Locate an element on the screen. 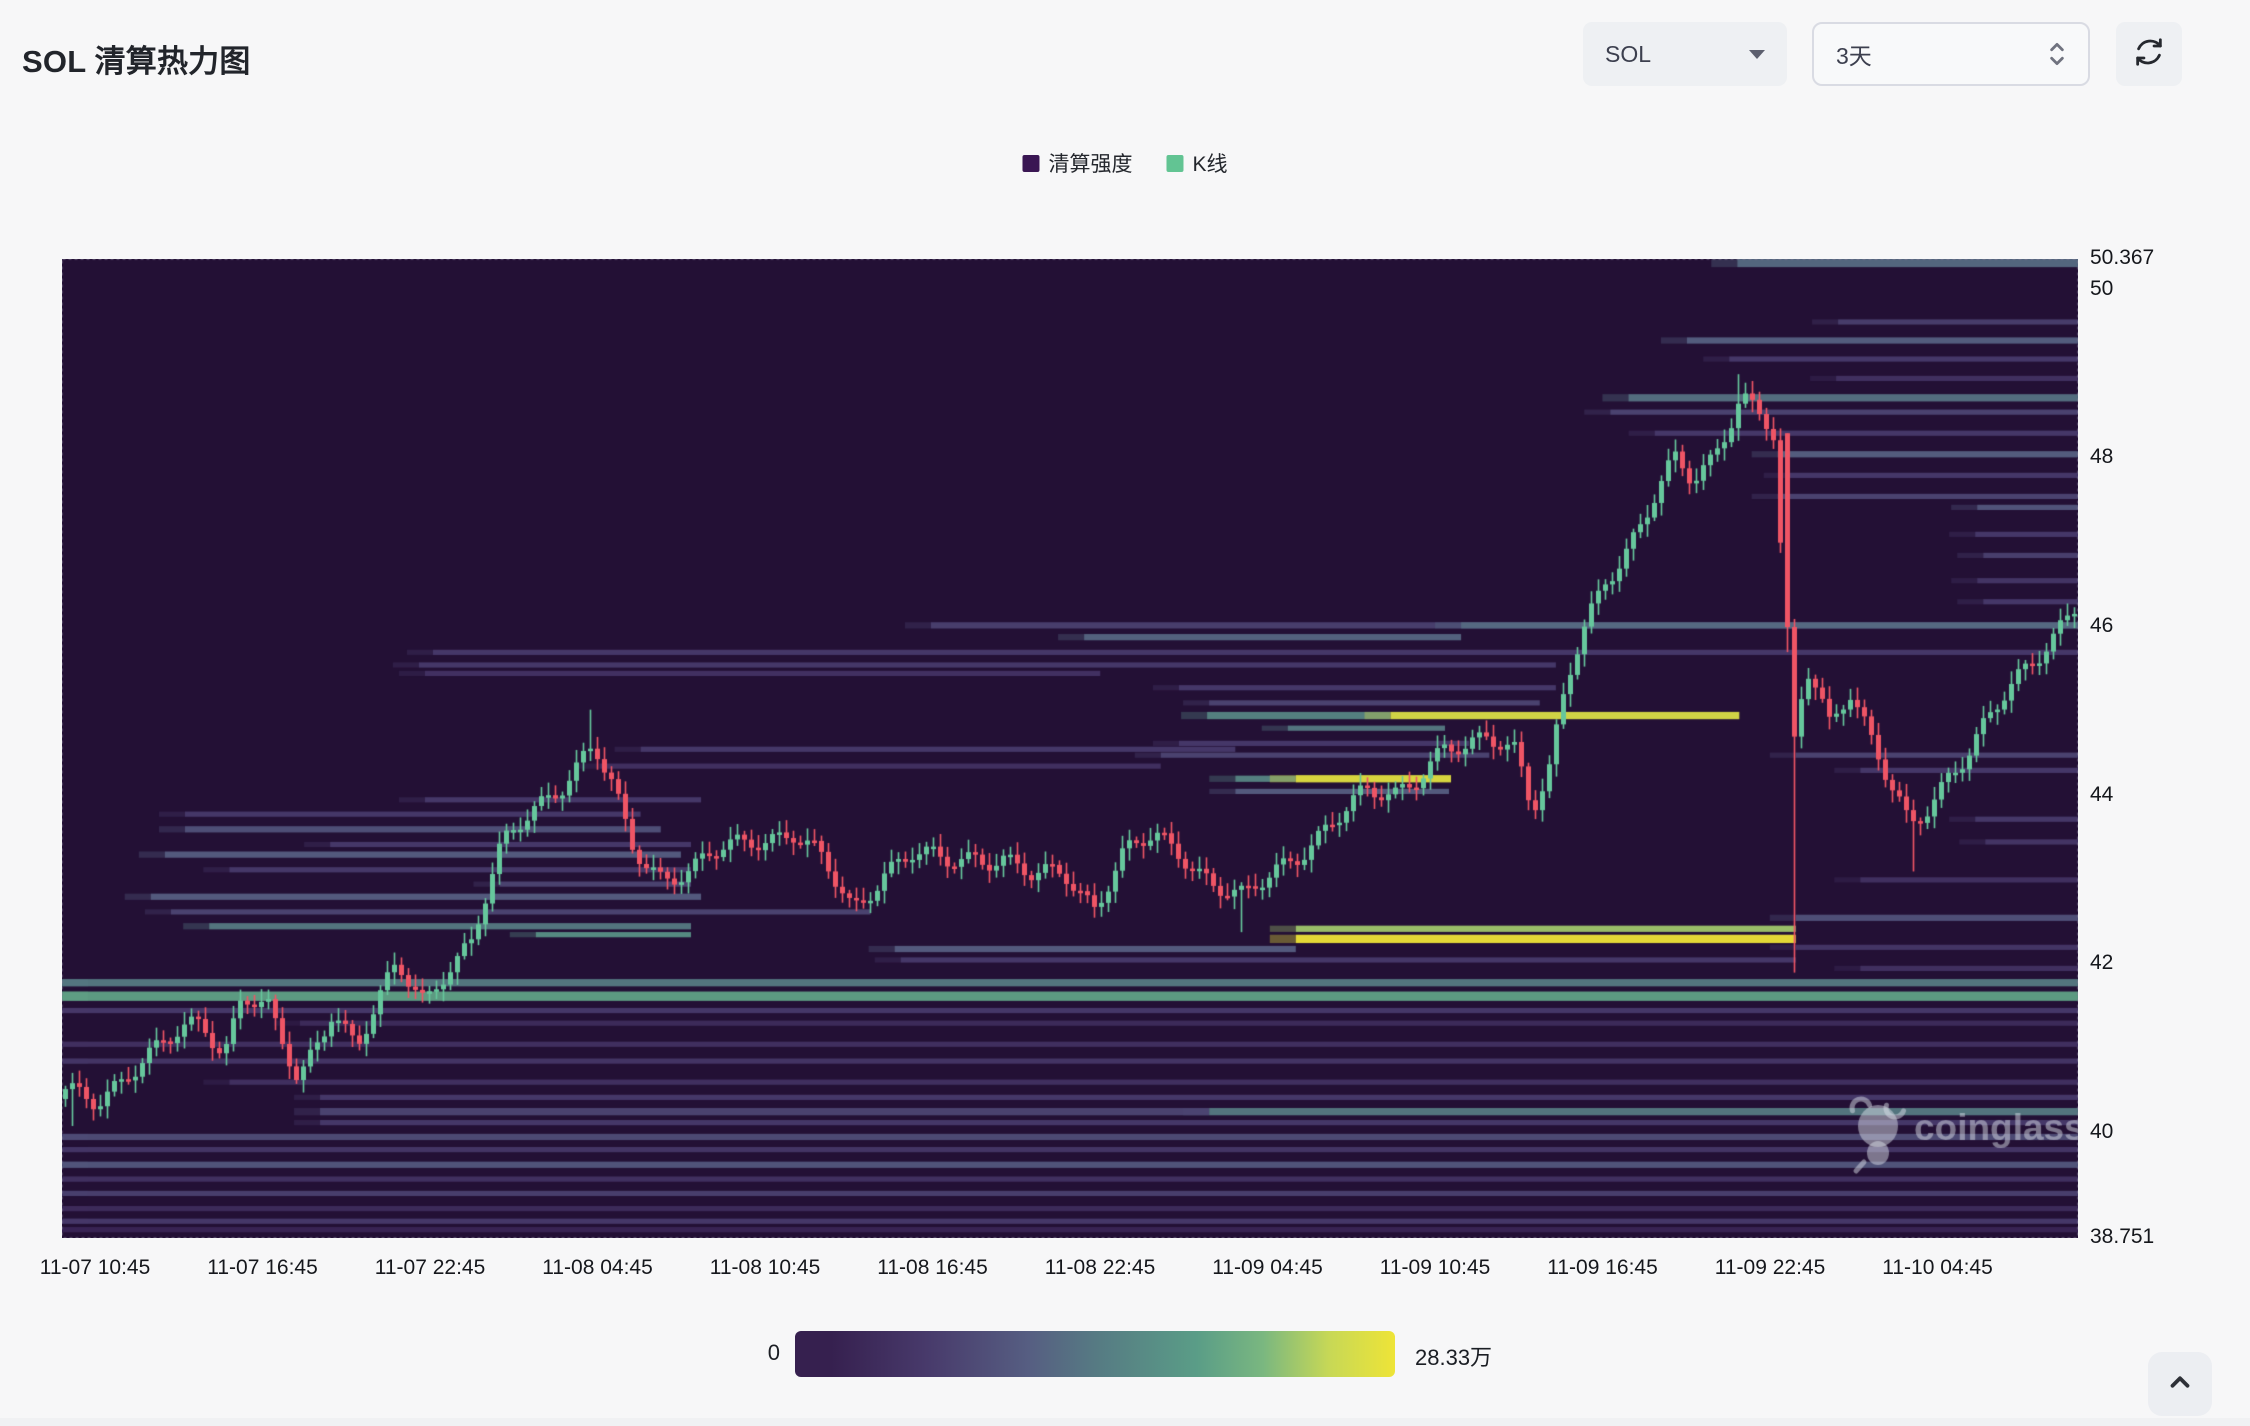 Image resolution: width=2250 pixels, height=1426 pixels. refresh-icon is located at coordinates (2149, 54).